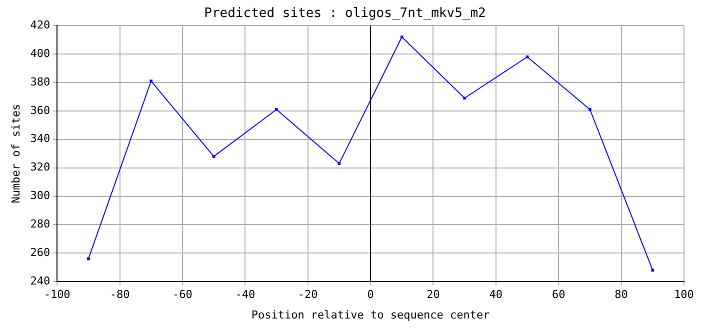  I want to click on y-tick-label: 360, so click(40, 110).